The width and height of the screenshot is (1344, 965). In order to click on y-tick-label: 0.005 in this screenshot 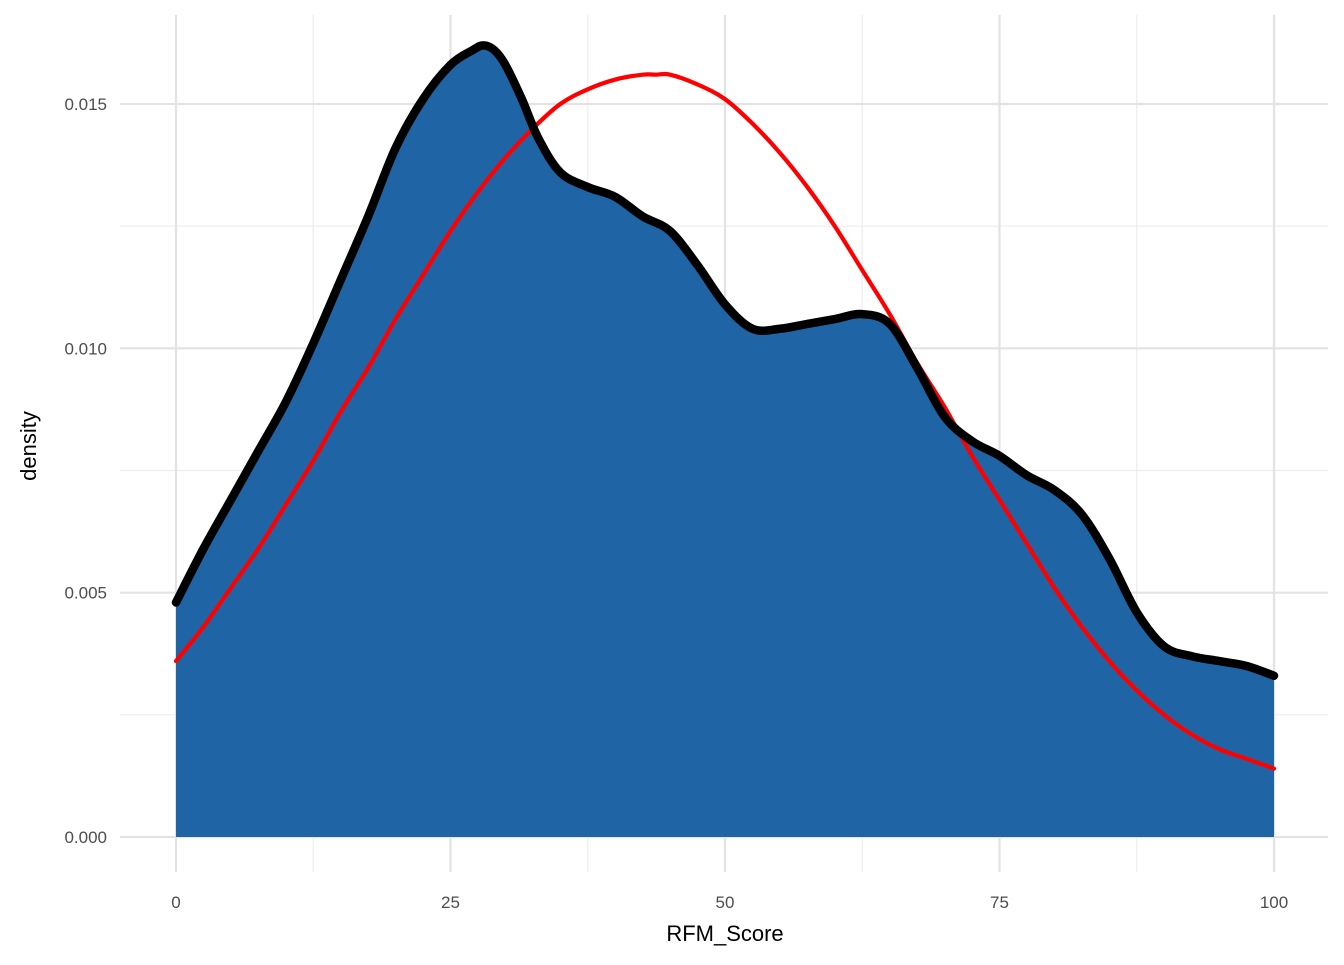, I will do `click(85, 593)`.